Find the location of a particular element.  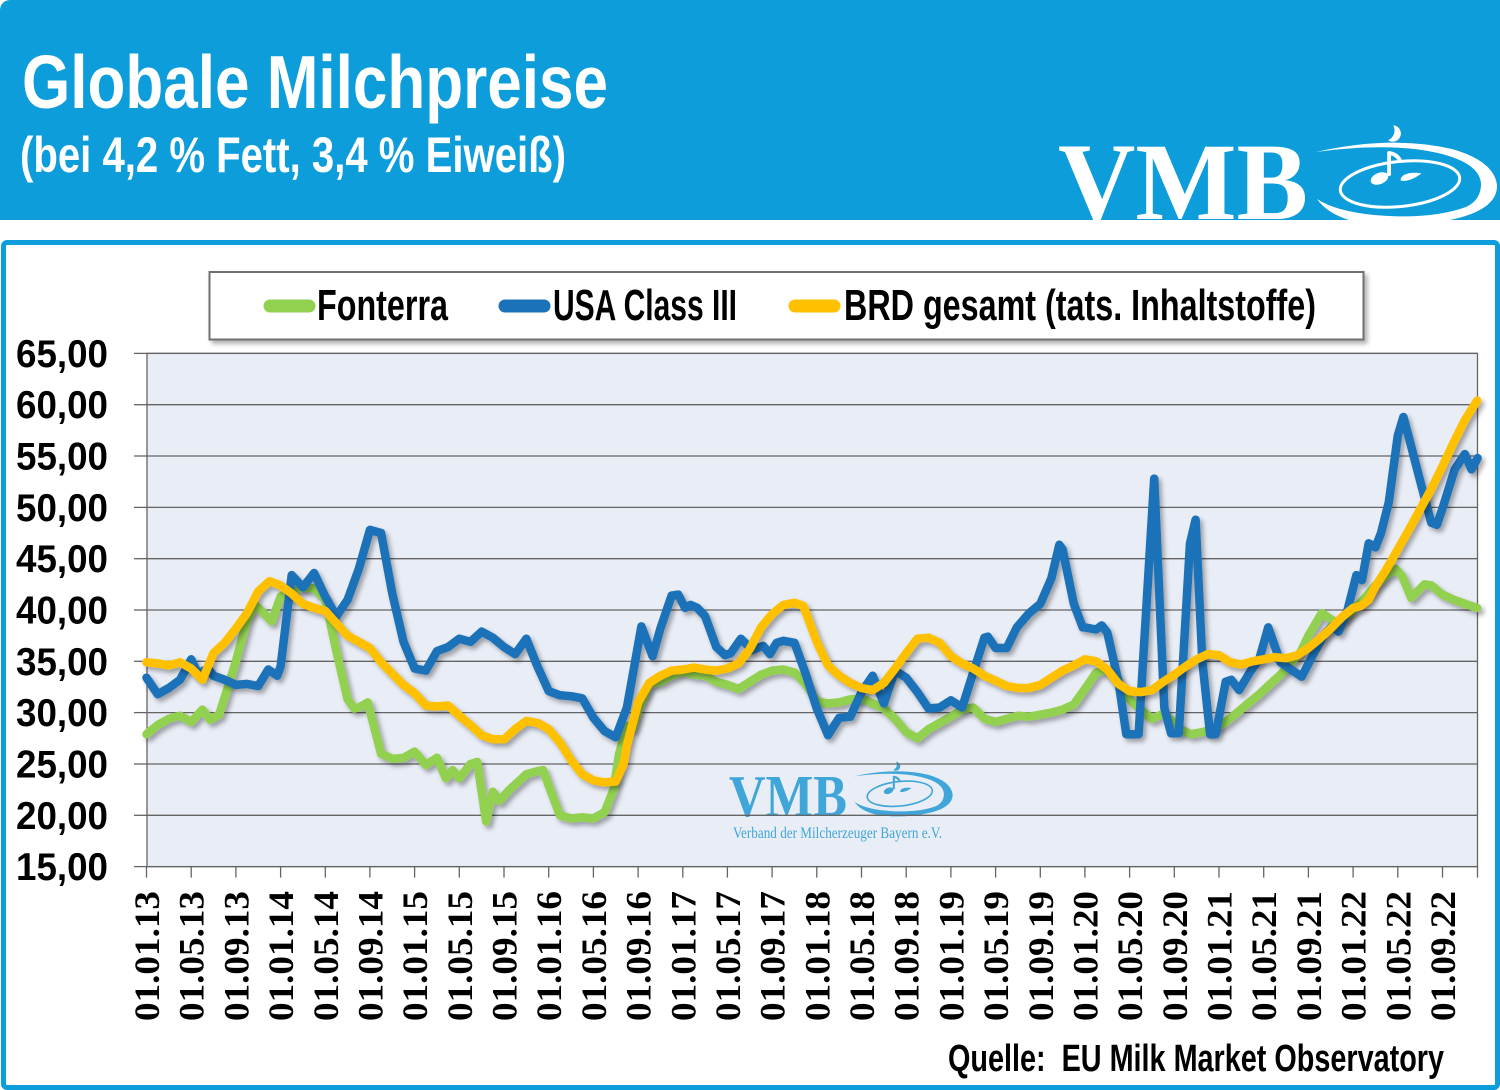

svg-text: 01.09.15 is located at coordinates (505, 956).